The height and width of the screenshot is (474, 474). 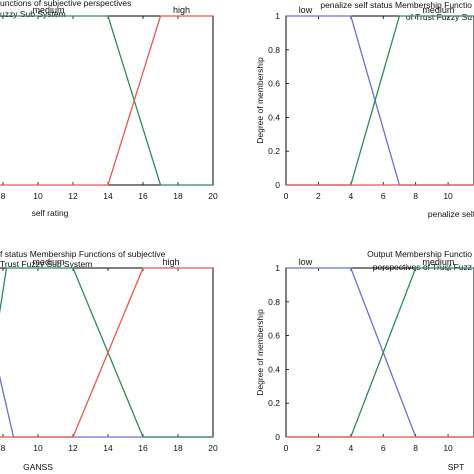 I want to click on chart-title-line: penalize self status Membership Functio, so click(x=396, y=5).